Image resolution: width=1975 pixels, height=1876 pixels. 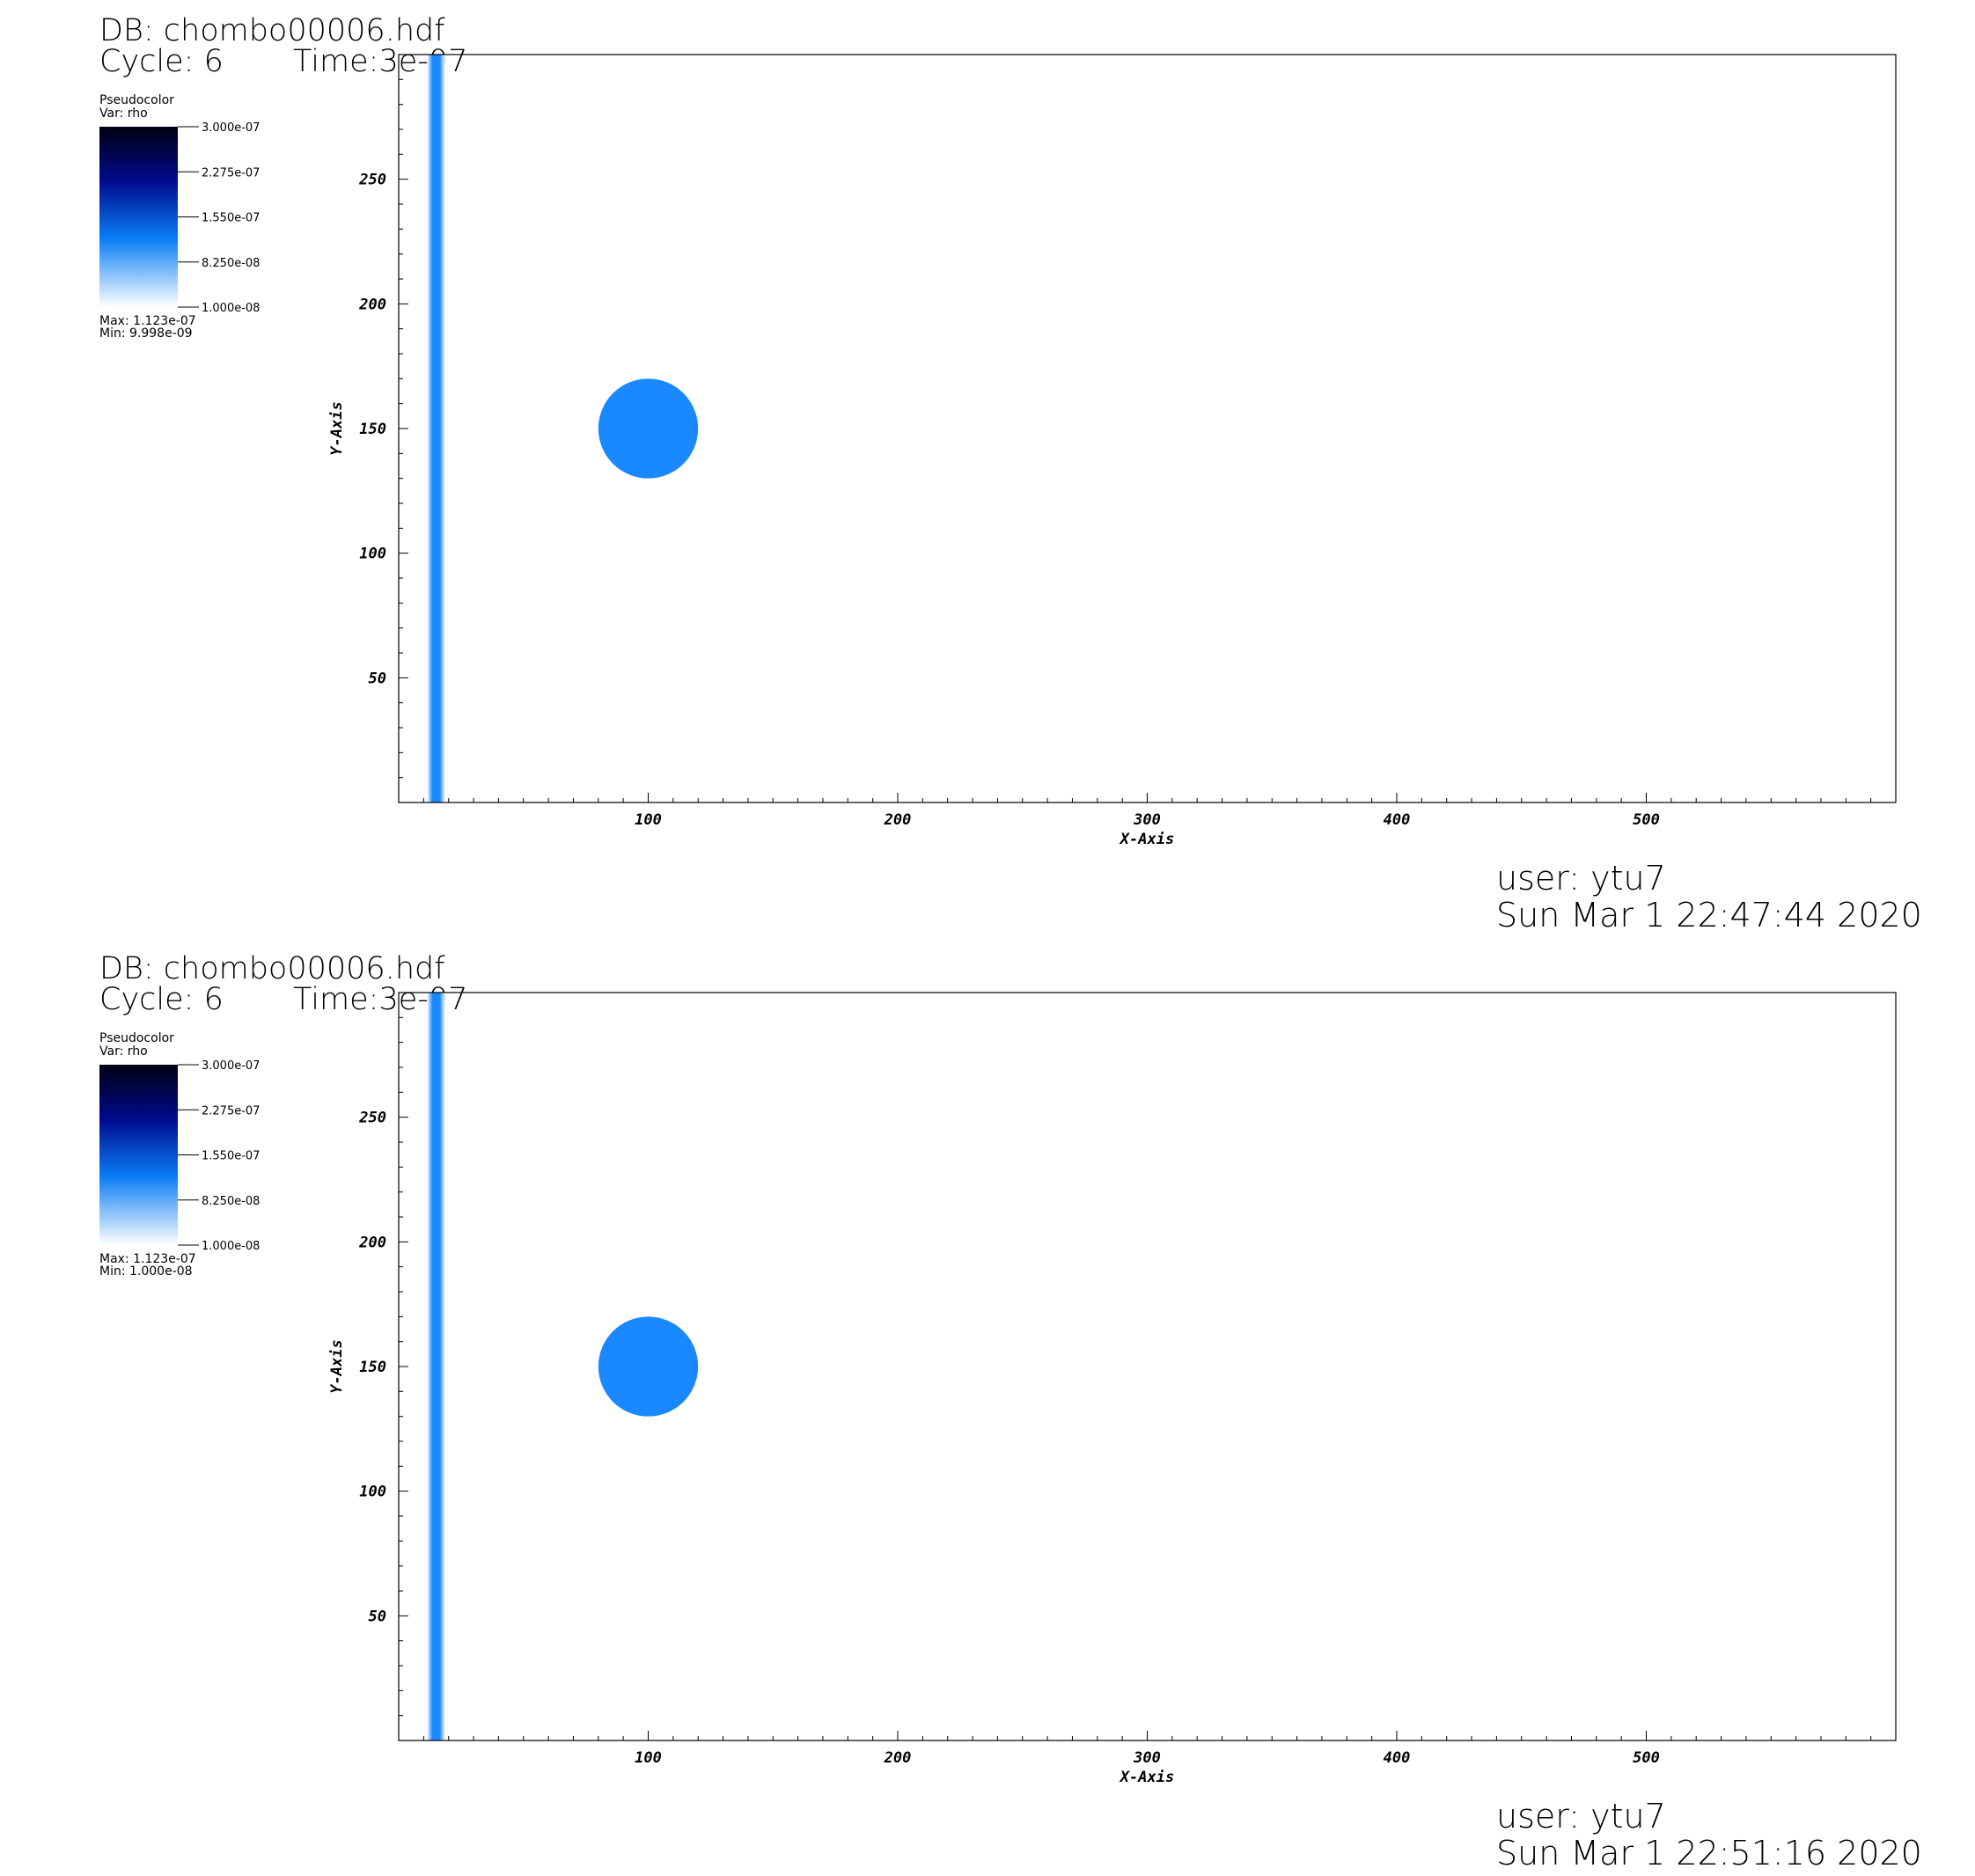 What do you see at coordinates (1709, 1853) in the screenshot?
I see `date-label: Sun Mar 1 22:51:16 2020` at bounding box center [1709, 1853].